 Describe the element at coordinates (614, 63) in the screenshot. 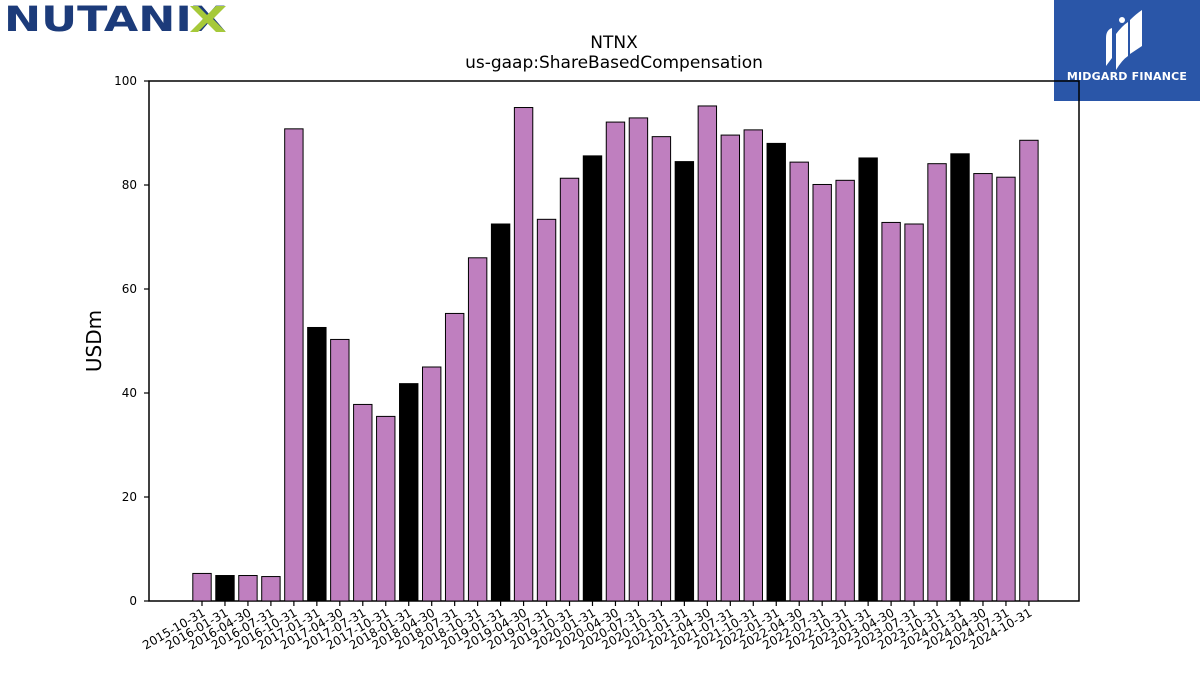

I see `chart-subtitle: us-gaap:ShareBasedCompensation` at that location.